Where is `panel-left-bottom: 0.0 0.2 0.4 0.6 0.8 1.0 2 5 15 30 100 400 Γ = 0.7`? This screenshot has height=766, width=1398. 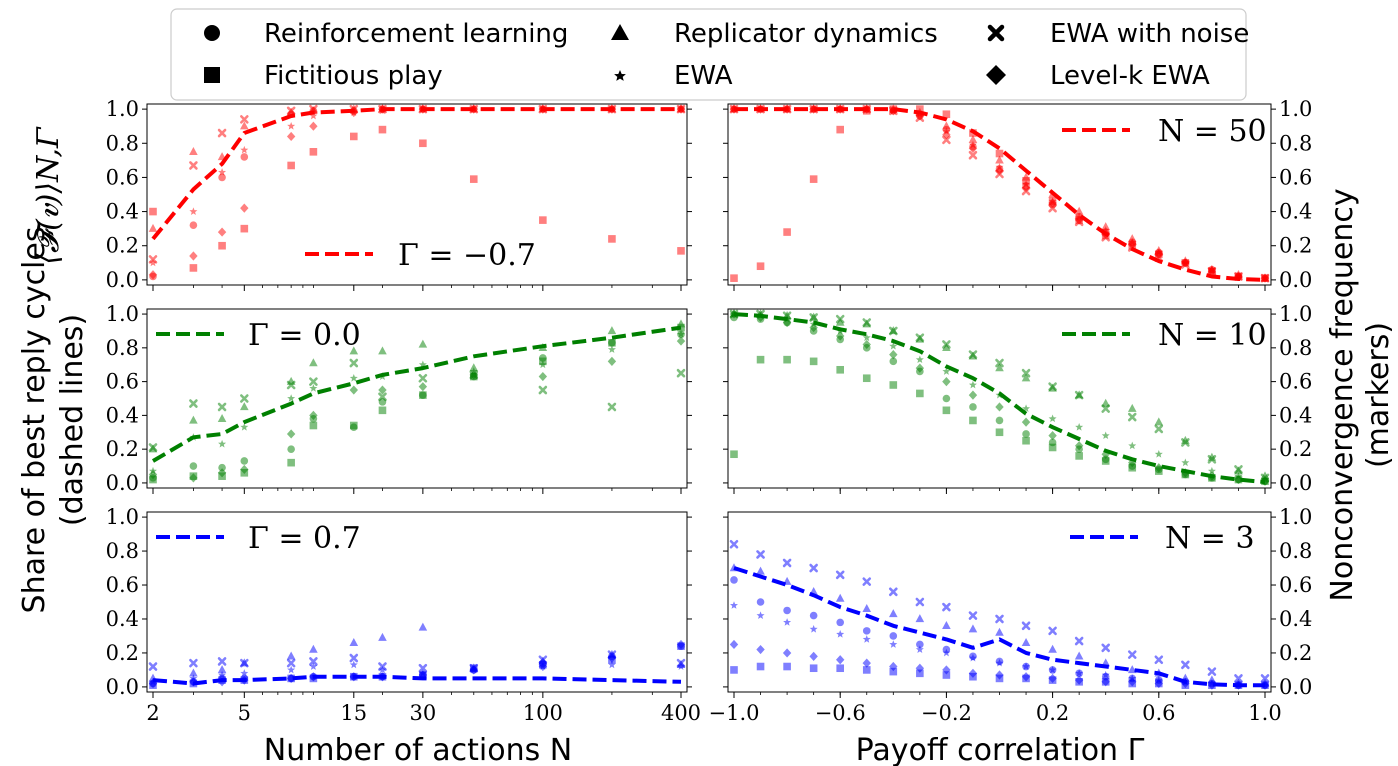
panel-left-bottom: 0.0 0.2 0.4 0.6 0.8 1.0 2 5 15 30 100 400 Γ = 0.7 is located at coordinates (403, 615).